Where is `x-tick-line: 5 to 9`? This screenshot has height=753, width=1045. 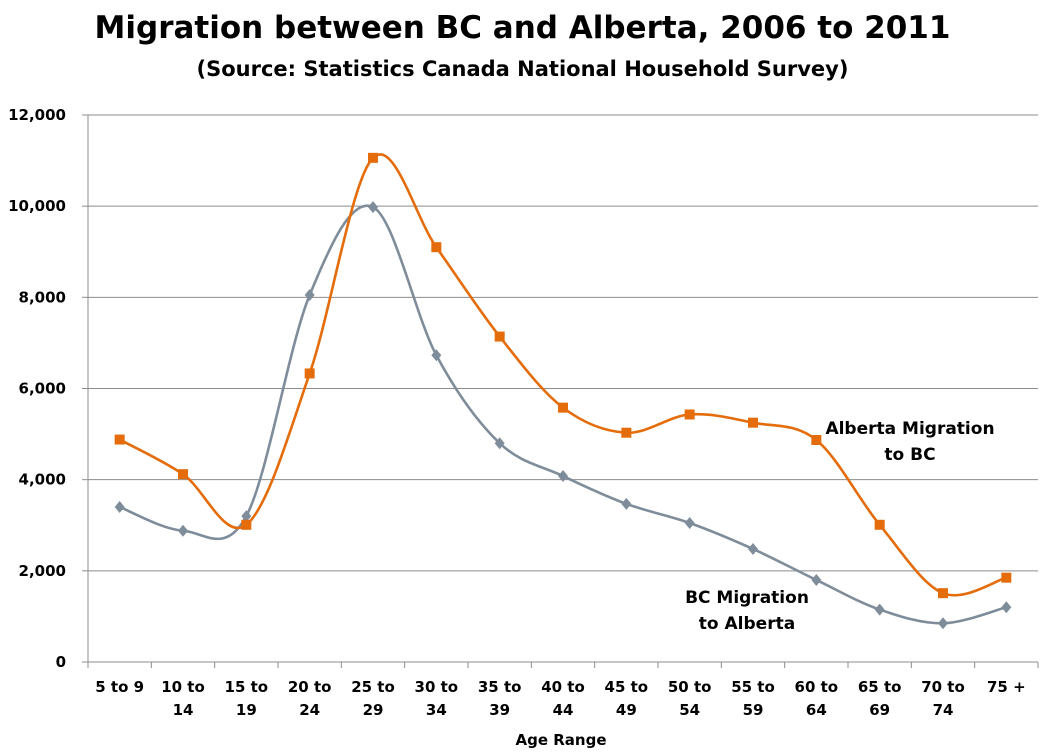 x-tick-line: 5 to 9 is located at coordinates (119, 687).